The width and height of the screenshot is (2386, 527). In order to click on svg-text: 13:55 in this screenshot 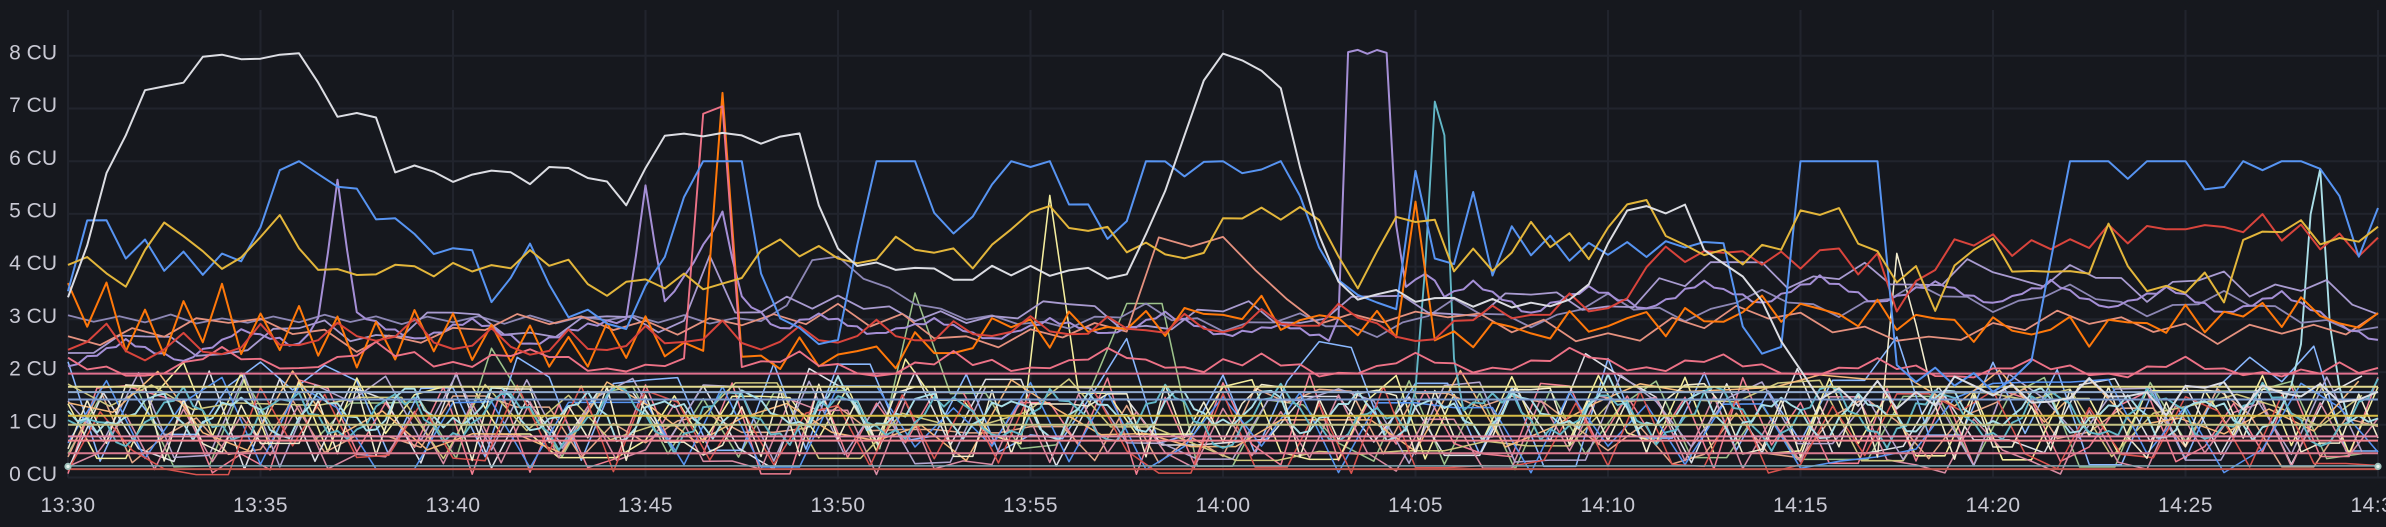, I will do `click(1030, 505)`.